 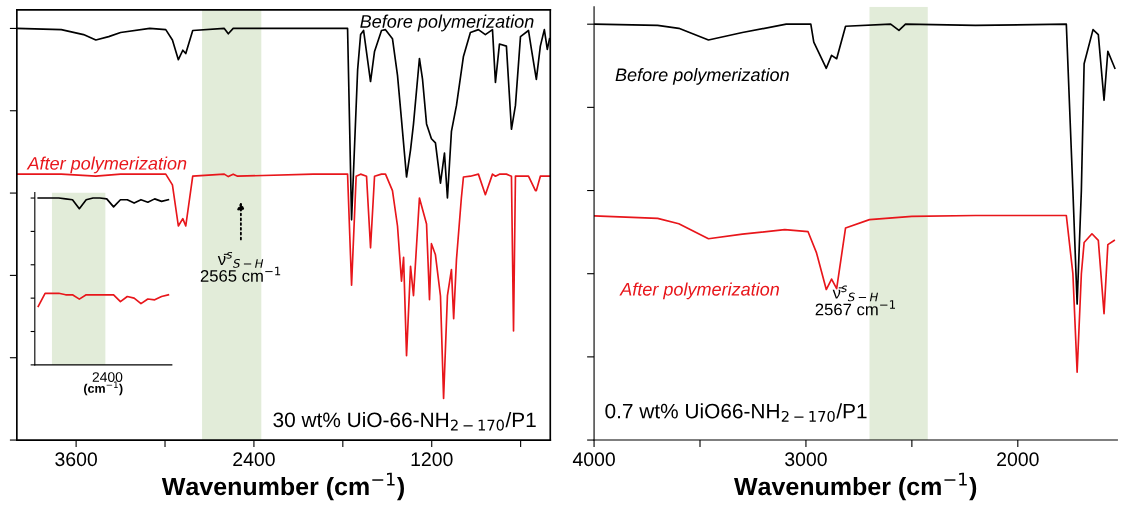 What do you see at coordinates (1018, 459) in the screenshot?
I see `x-tick-label: 2000` at bounding box center [1018, 459].